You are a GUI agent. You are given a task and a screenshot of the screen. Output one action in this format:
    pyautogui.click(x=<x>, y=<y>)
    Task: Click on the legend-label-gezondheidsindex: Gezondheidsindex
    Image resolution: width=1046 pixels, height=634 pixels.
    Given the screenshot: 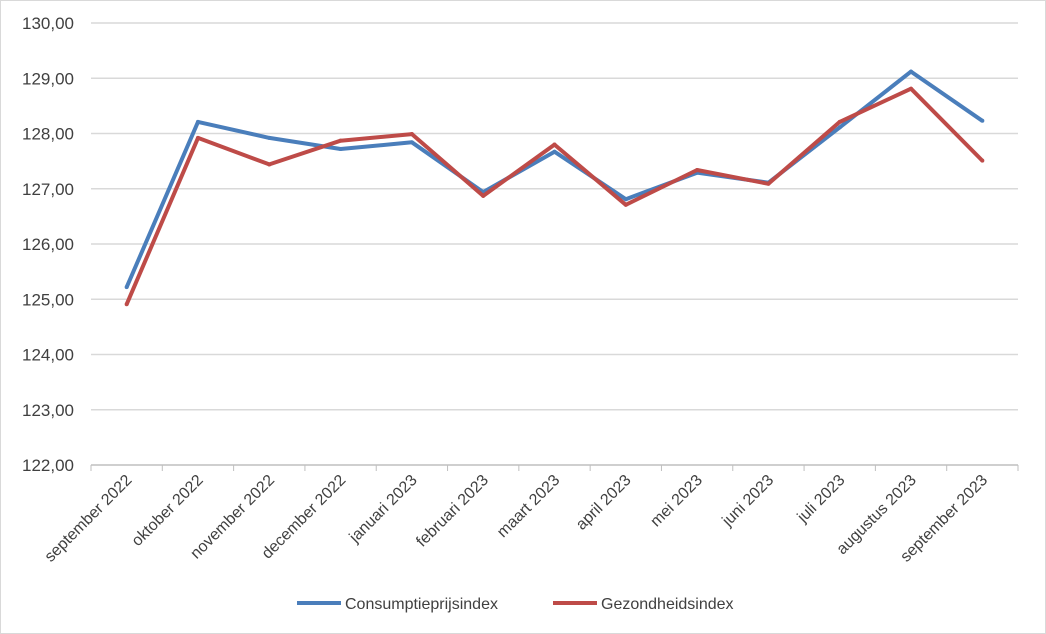 What is the action you would take?
    pyautogui.click(x=667, y=604)
    